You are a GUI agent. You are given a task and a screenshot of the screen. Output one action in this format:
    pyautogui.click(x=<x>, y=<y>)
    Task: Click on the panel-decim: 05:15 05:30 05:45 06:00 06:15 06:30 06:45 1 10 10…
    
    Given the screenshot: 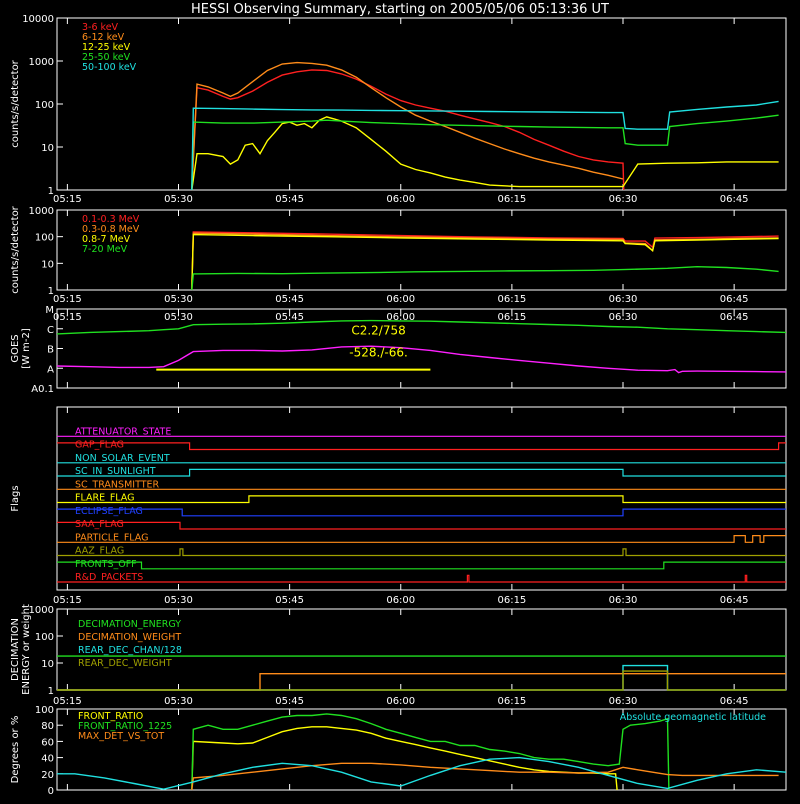 What is the action you would take?
    pyautogui.click(x=398, y=655)
    